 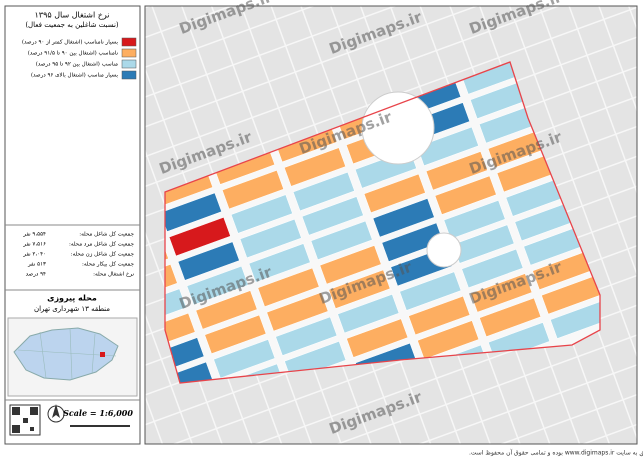 I want to click on north-pointer, so click(x=56, y=411).